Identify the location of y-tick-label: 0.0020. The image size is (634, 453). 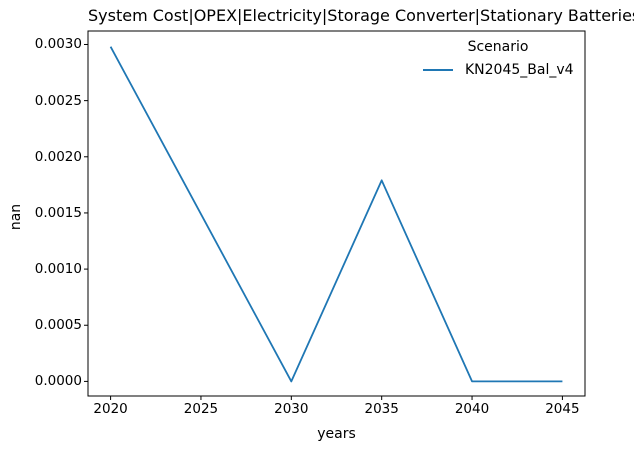
(58, 156).